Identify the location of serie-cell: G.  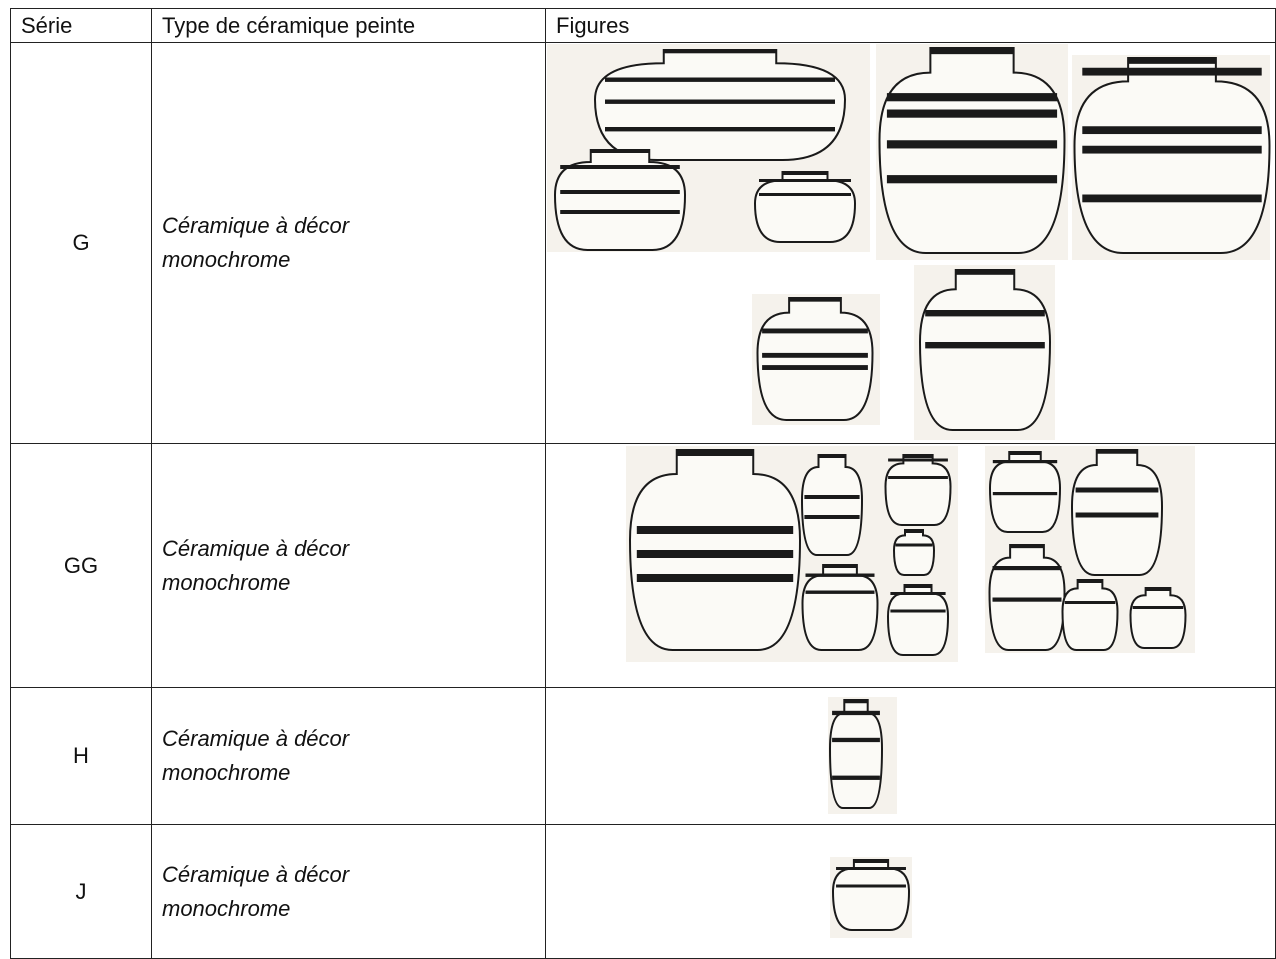
(81, 243).